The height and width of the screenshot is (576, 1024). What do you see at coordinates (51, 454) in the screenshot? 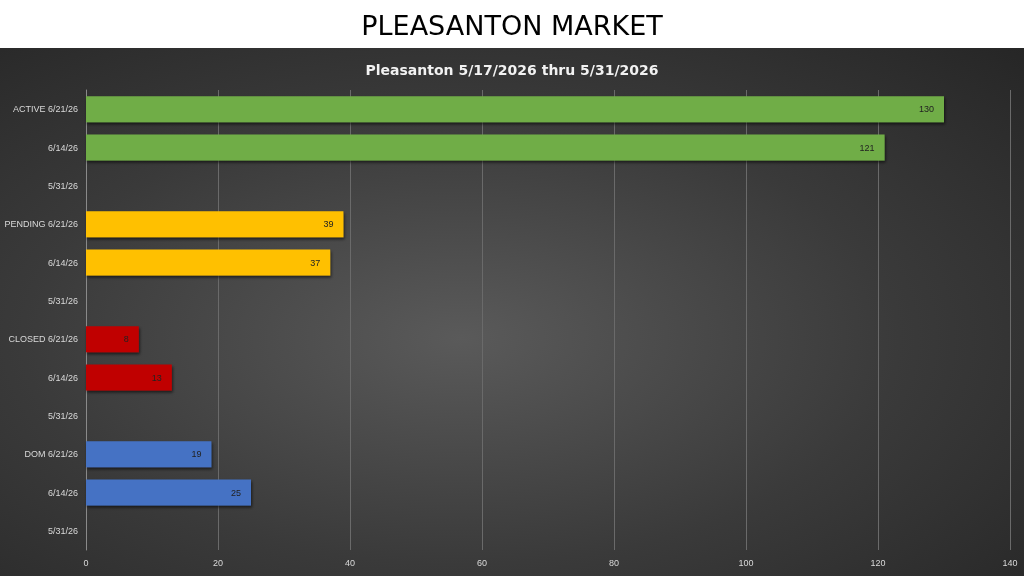
I see `y-tick-label: DOM 6/21/26` at bounding box center [51, 454].